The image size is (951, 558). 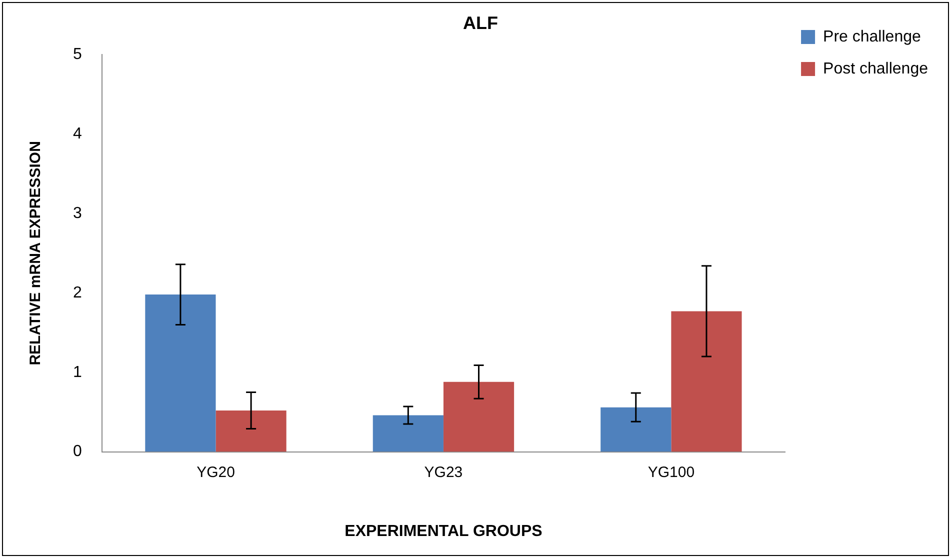 I want to click on x-tick-label: YG23, so click(x=443, y=472).